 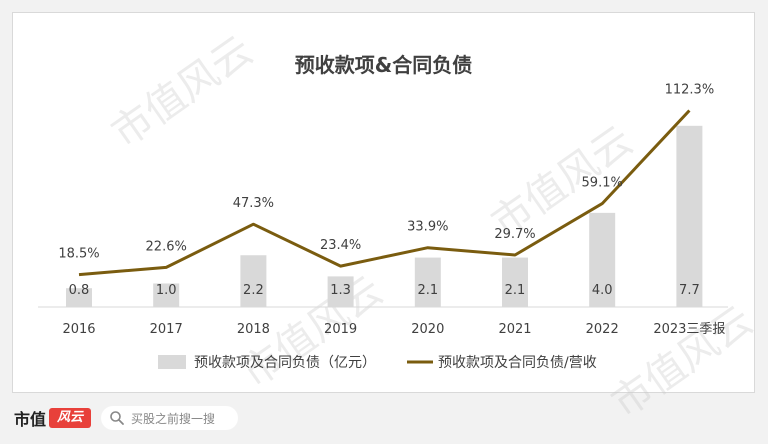 I want to click on brand-text: 市值, so click(x=30, y=419).